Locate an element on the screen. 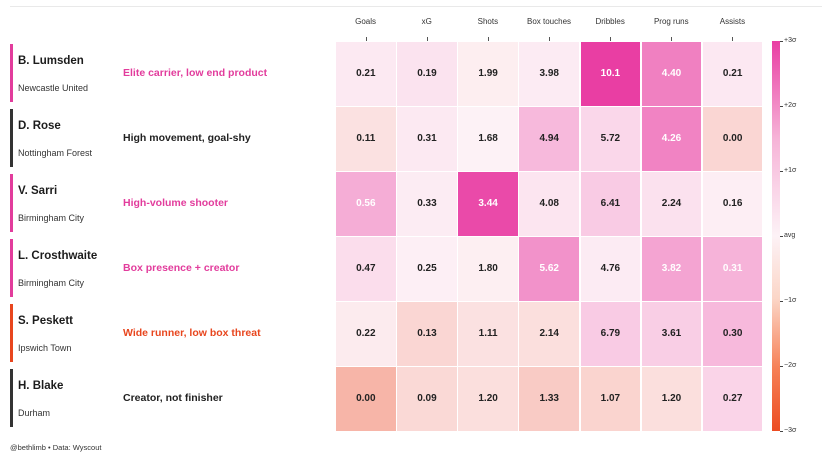  heatmap-cell: 5.72 is located at coordinates (610, 139).